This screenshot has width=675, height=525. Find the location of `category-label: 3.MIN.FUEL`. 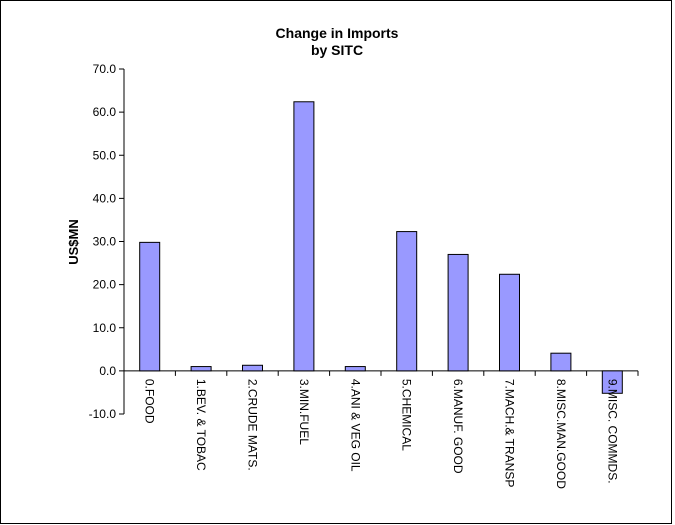

category-label: 3.MIN.FUEL is located at coordinates (304, 412).